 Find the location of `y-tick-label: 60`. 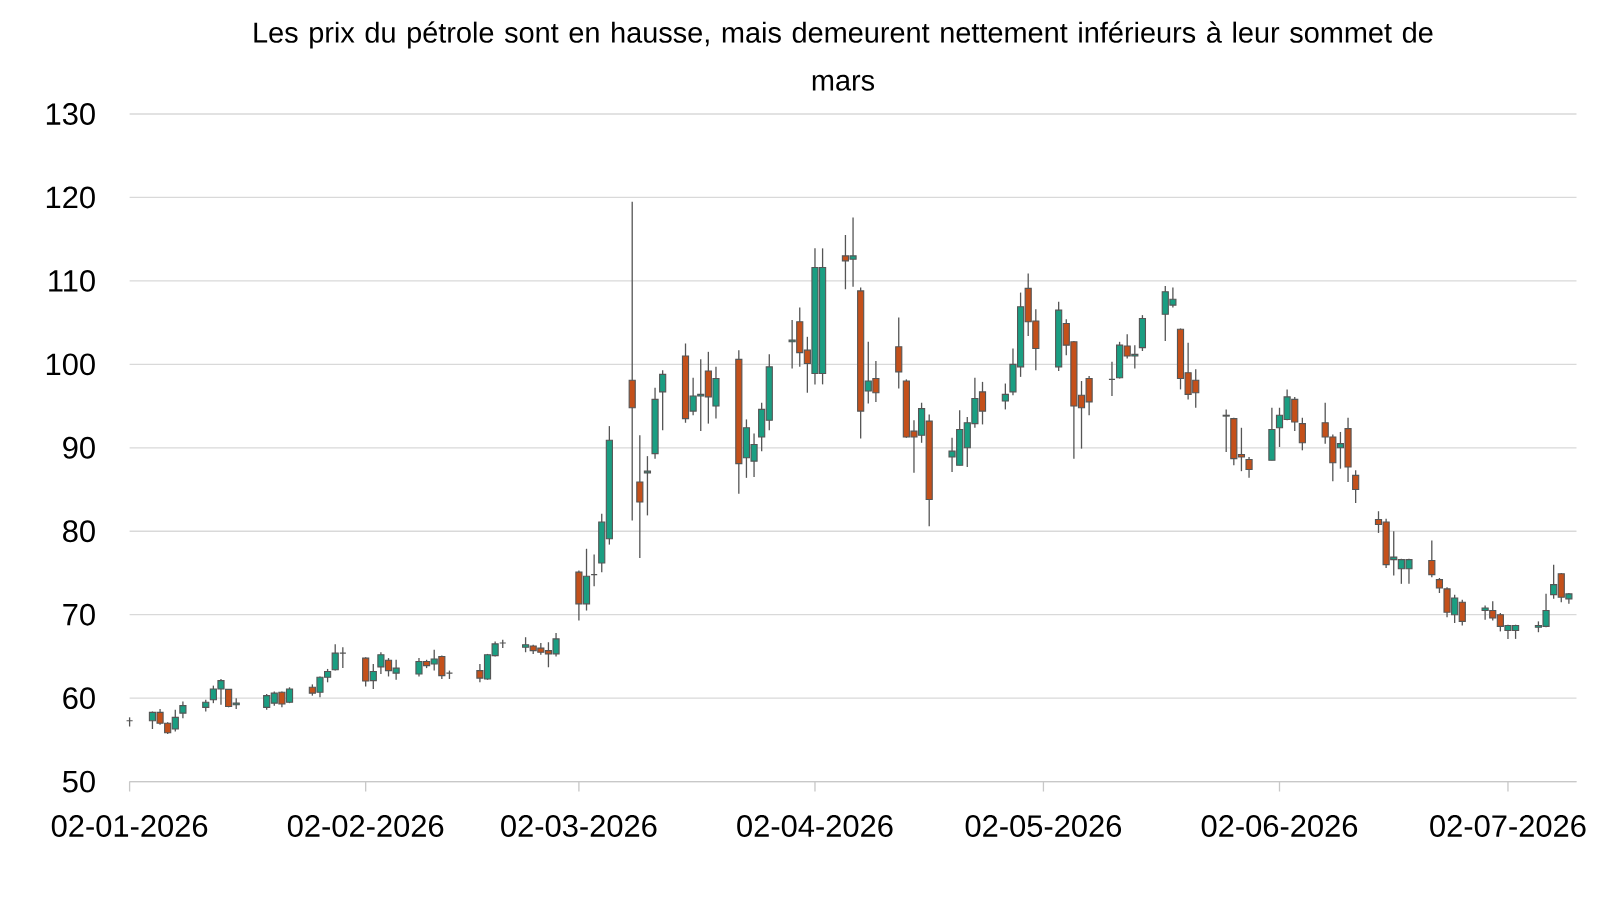

y-tick-label: 60 is located at coordinates (79, 698).